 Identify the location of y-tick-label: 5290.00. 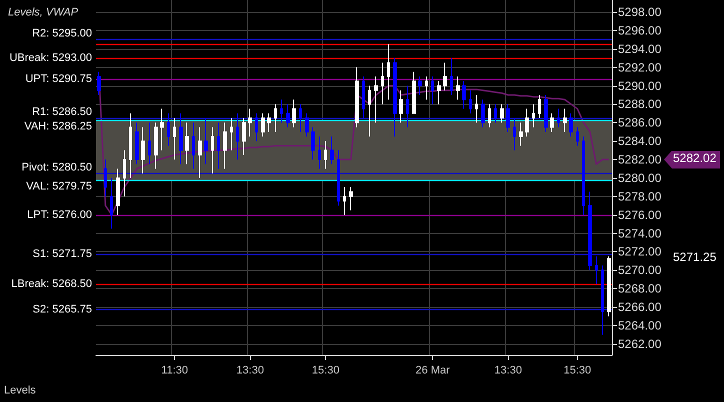
(640, 85).